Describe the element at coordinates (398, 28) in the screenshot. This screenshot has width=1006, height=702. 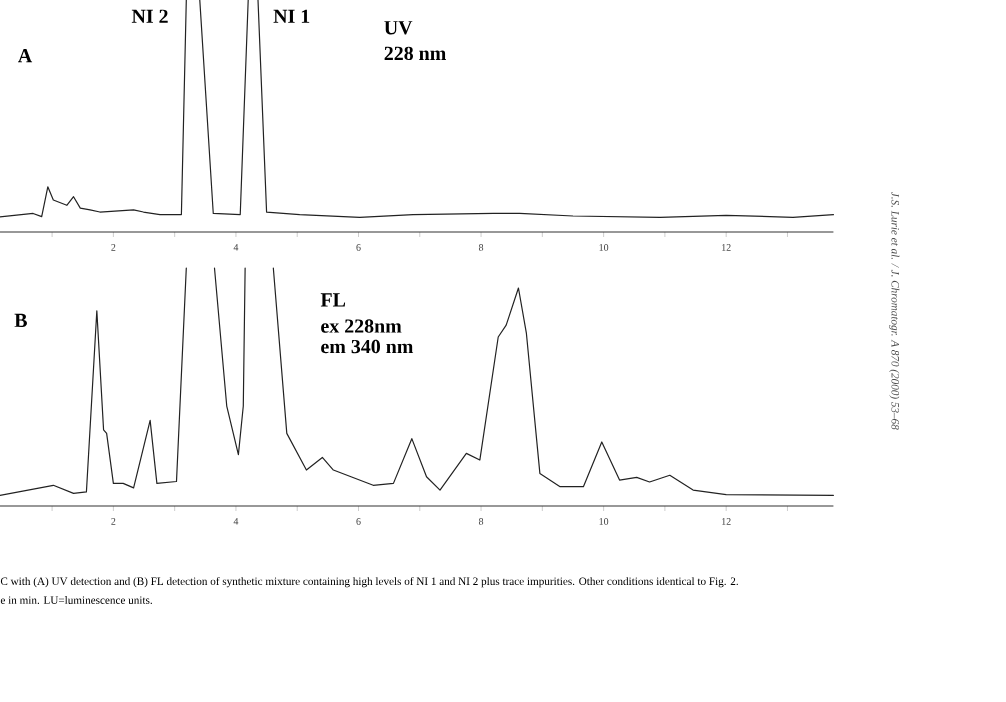
I see `annotation: UV` at that location.